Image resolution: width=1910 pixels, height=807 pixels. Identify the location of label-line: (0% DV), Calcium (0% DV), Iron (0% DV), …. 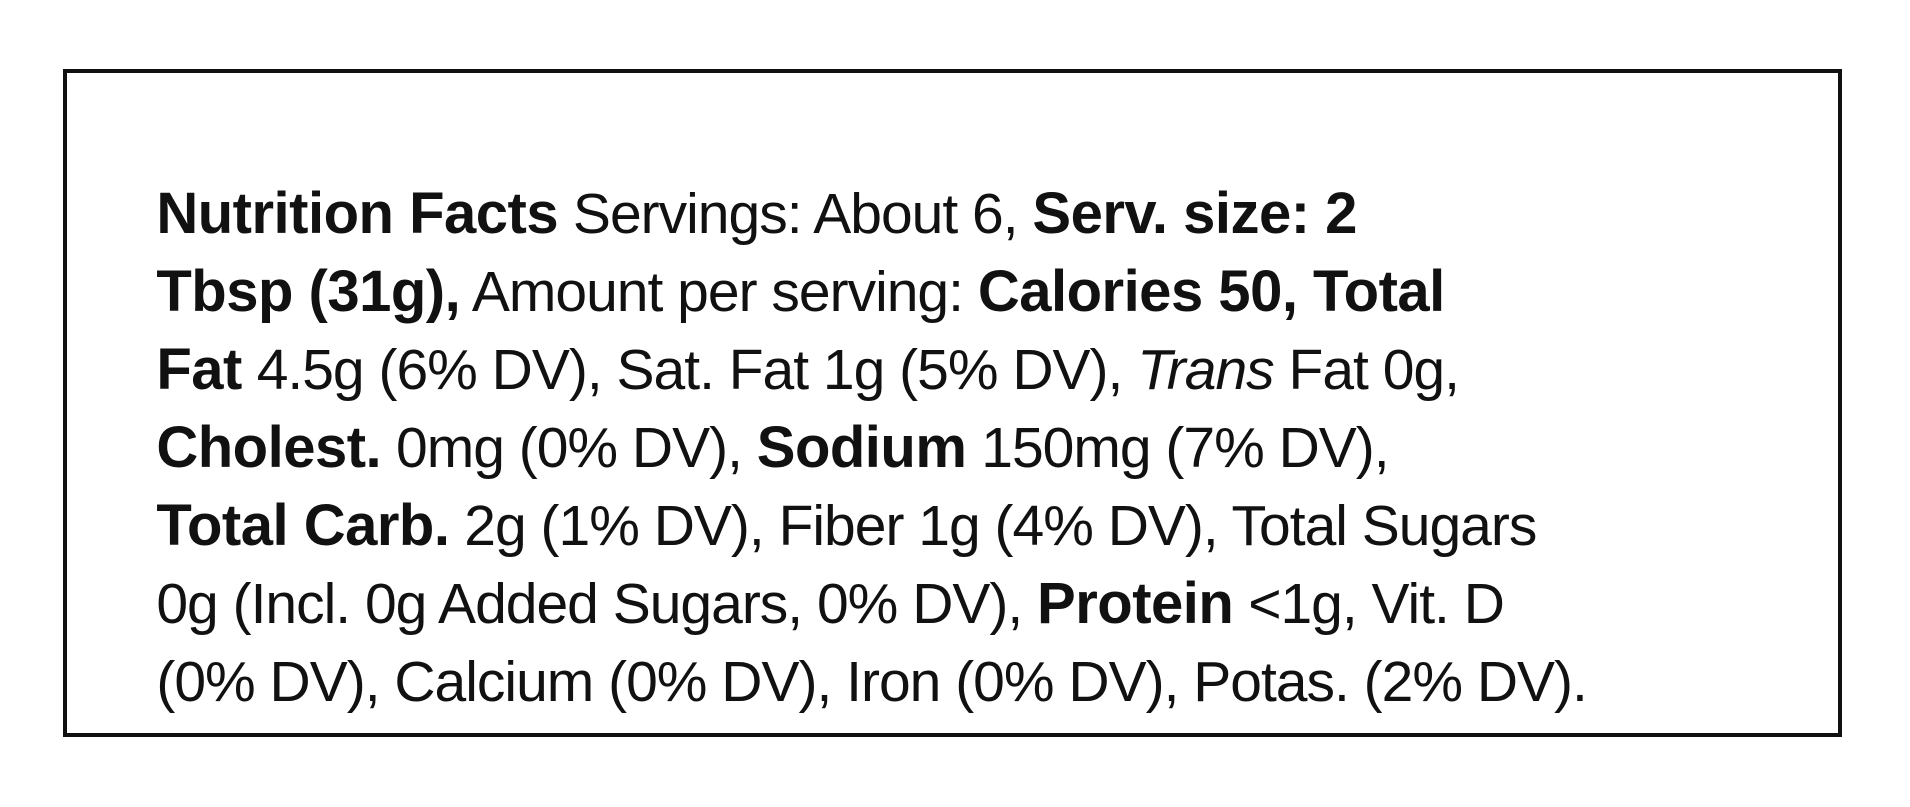
(842, 639).